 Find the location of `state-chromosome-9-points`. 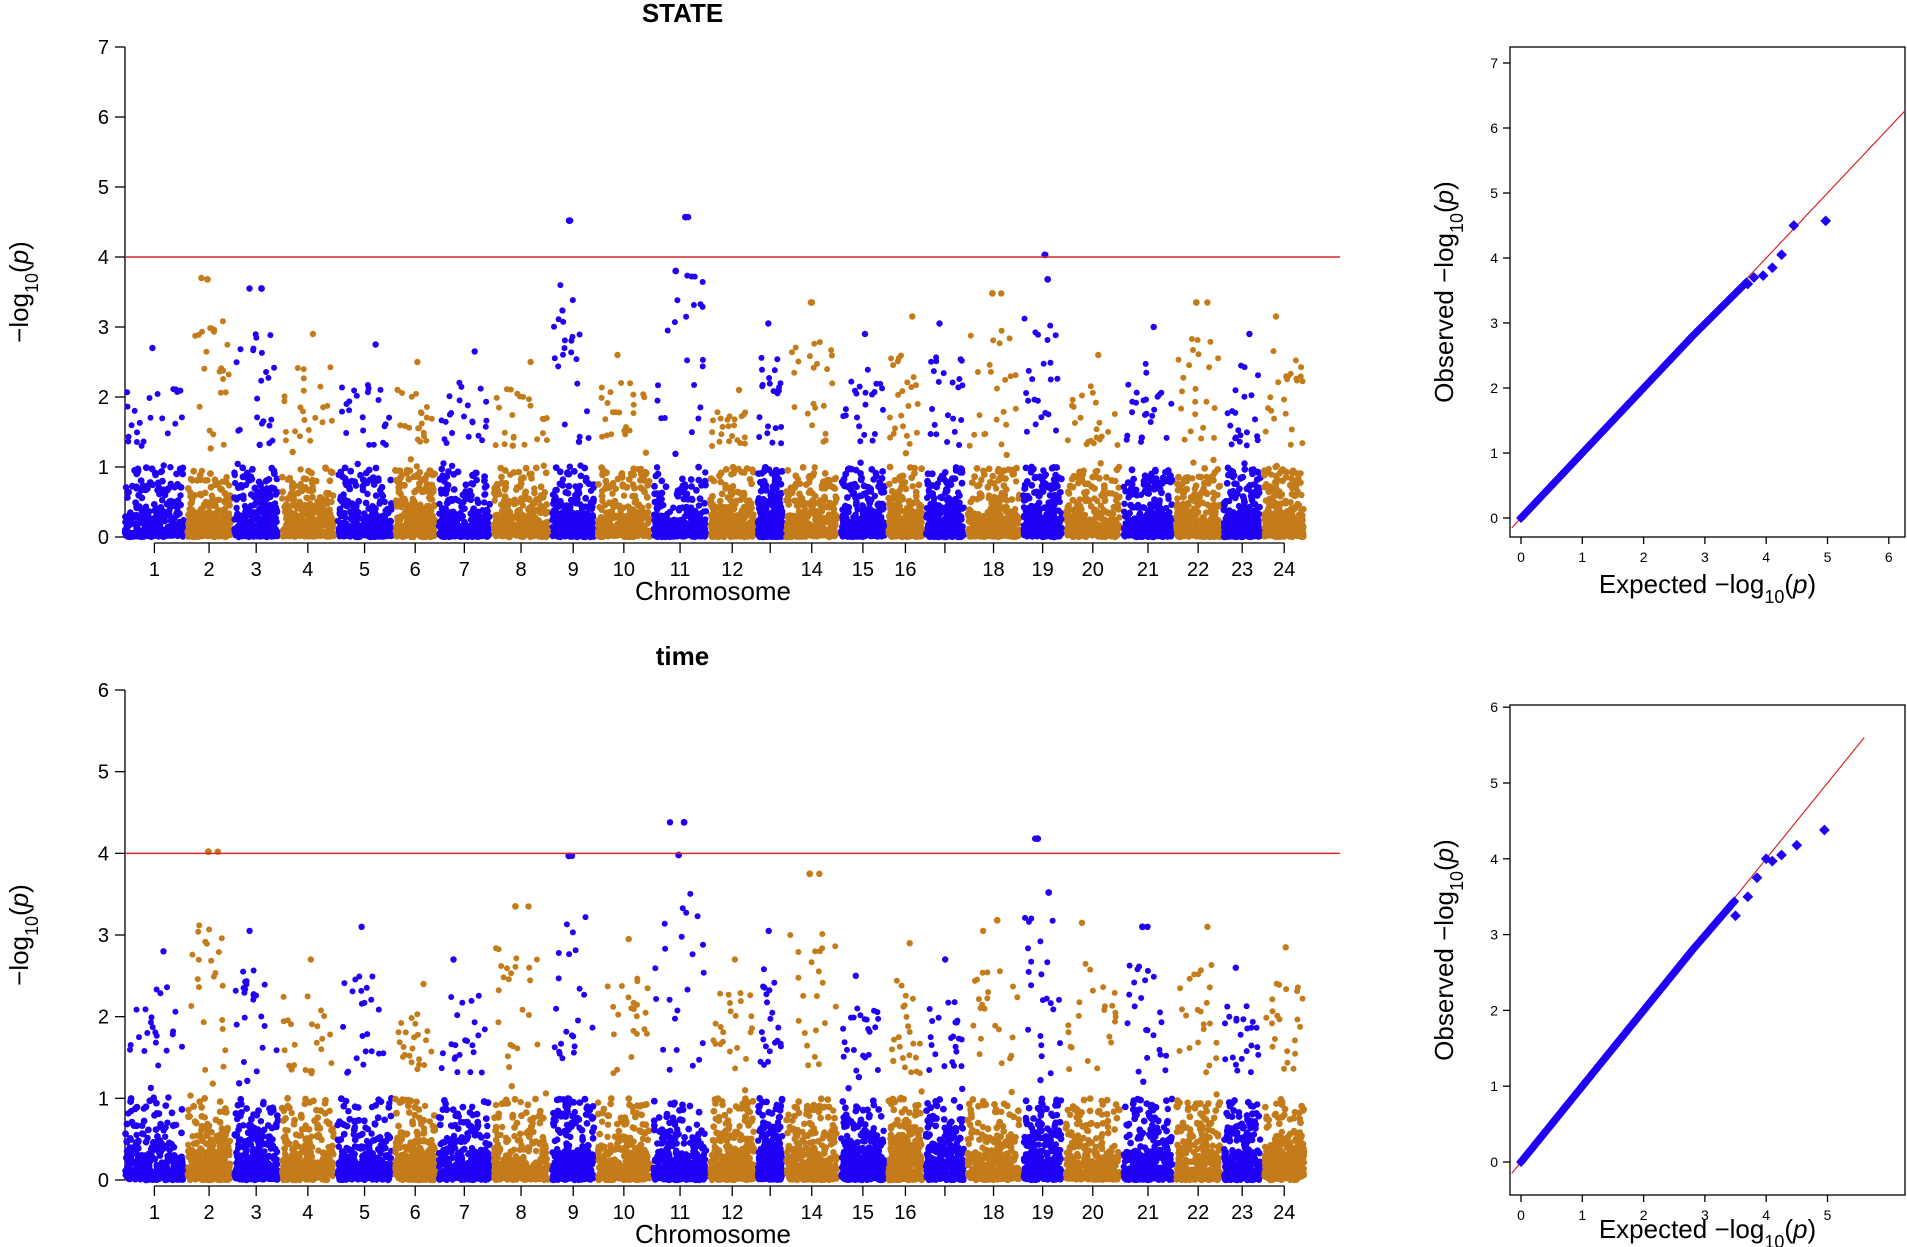

state-chromosome-9-points is located at coordinates (573, 379).